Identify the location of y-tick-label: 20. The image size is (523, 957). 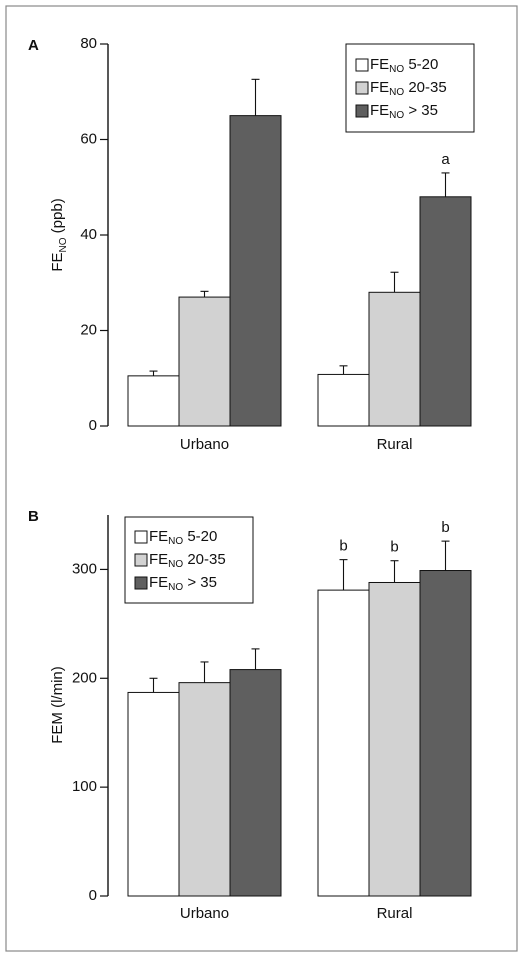
(88, 329).